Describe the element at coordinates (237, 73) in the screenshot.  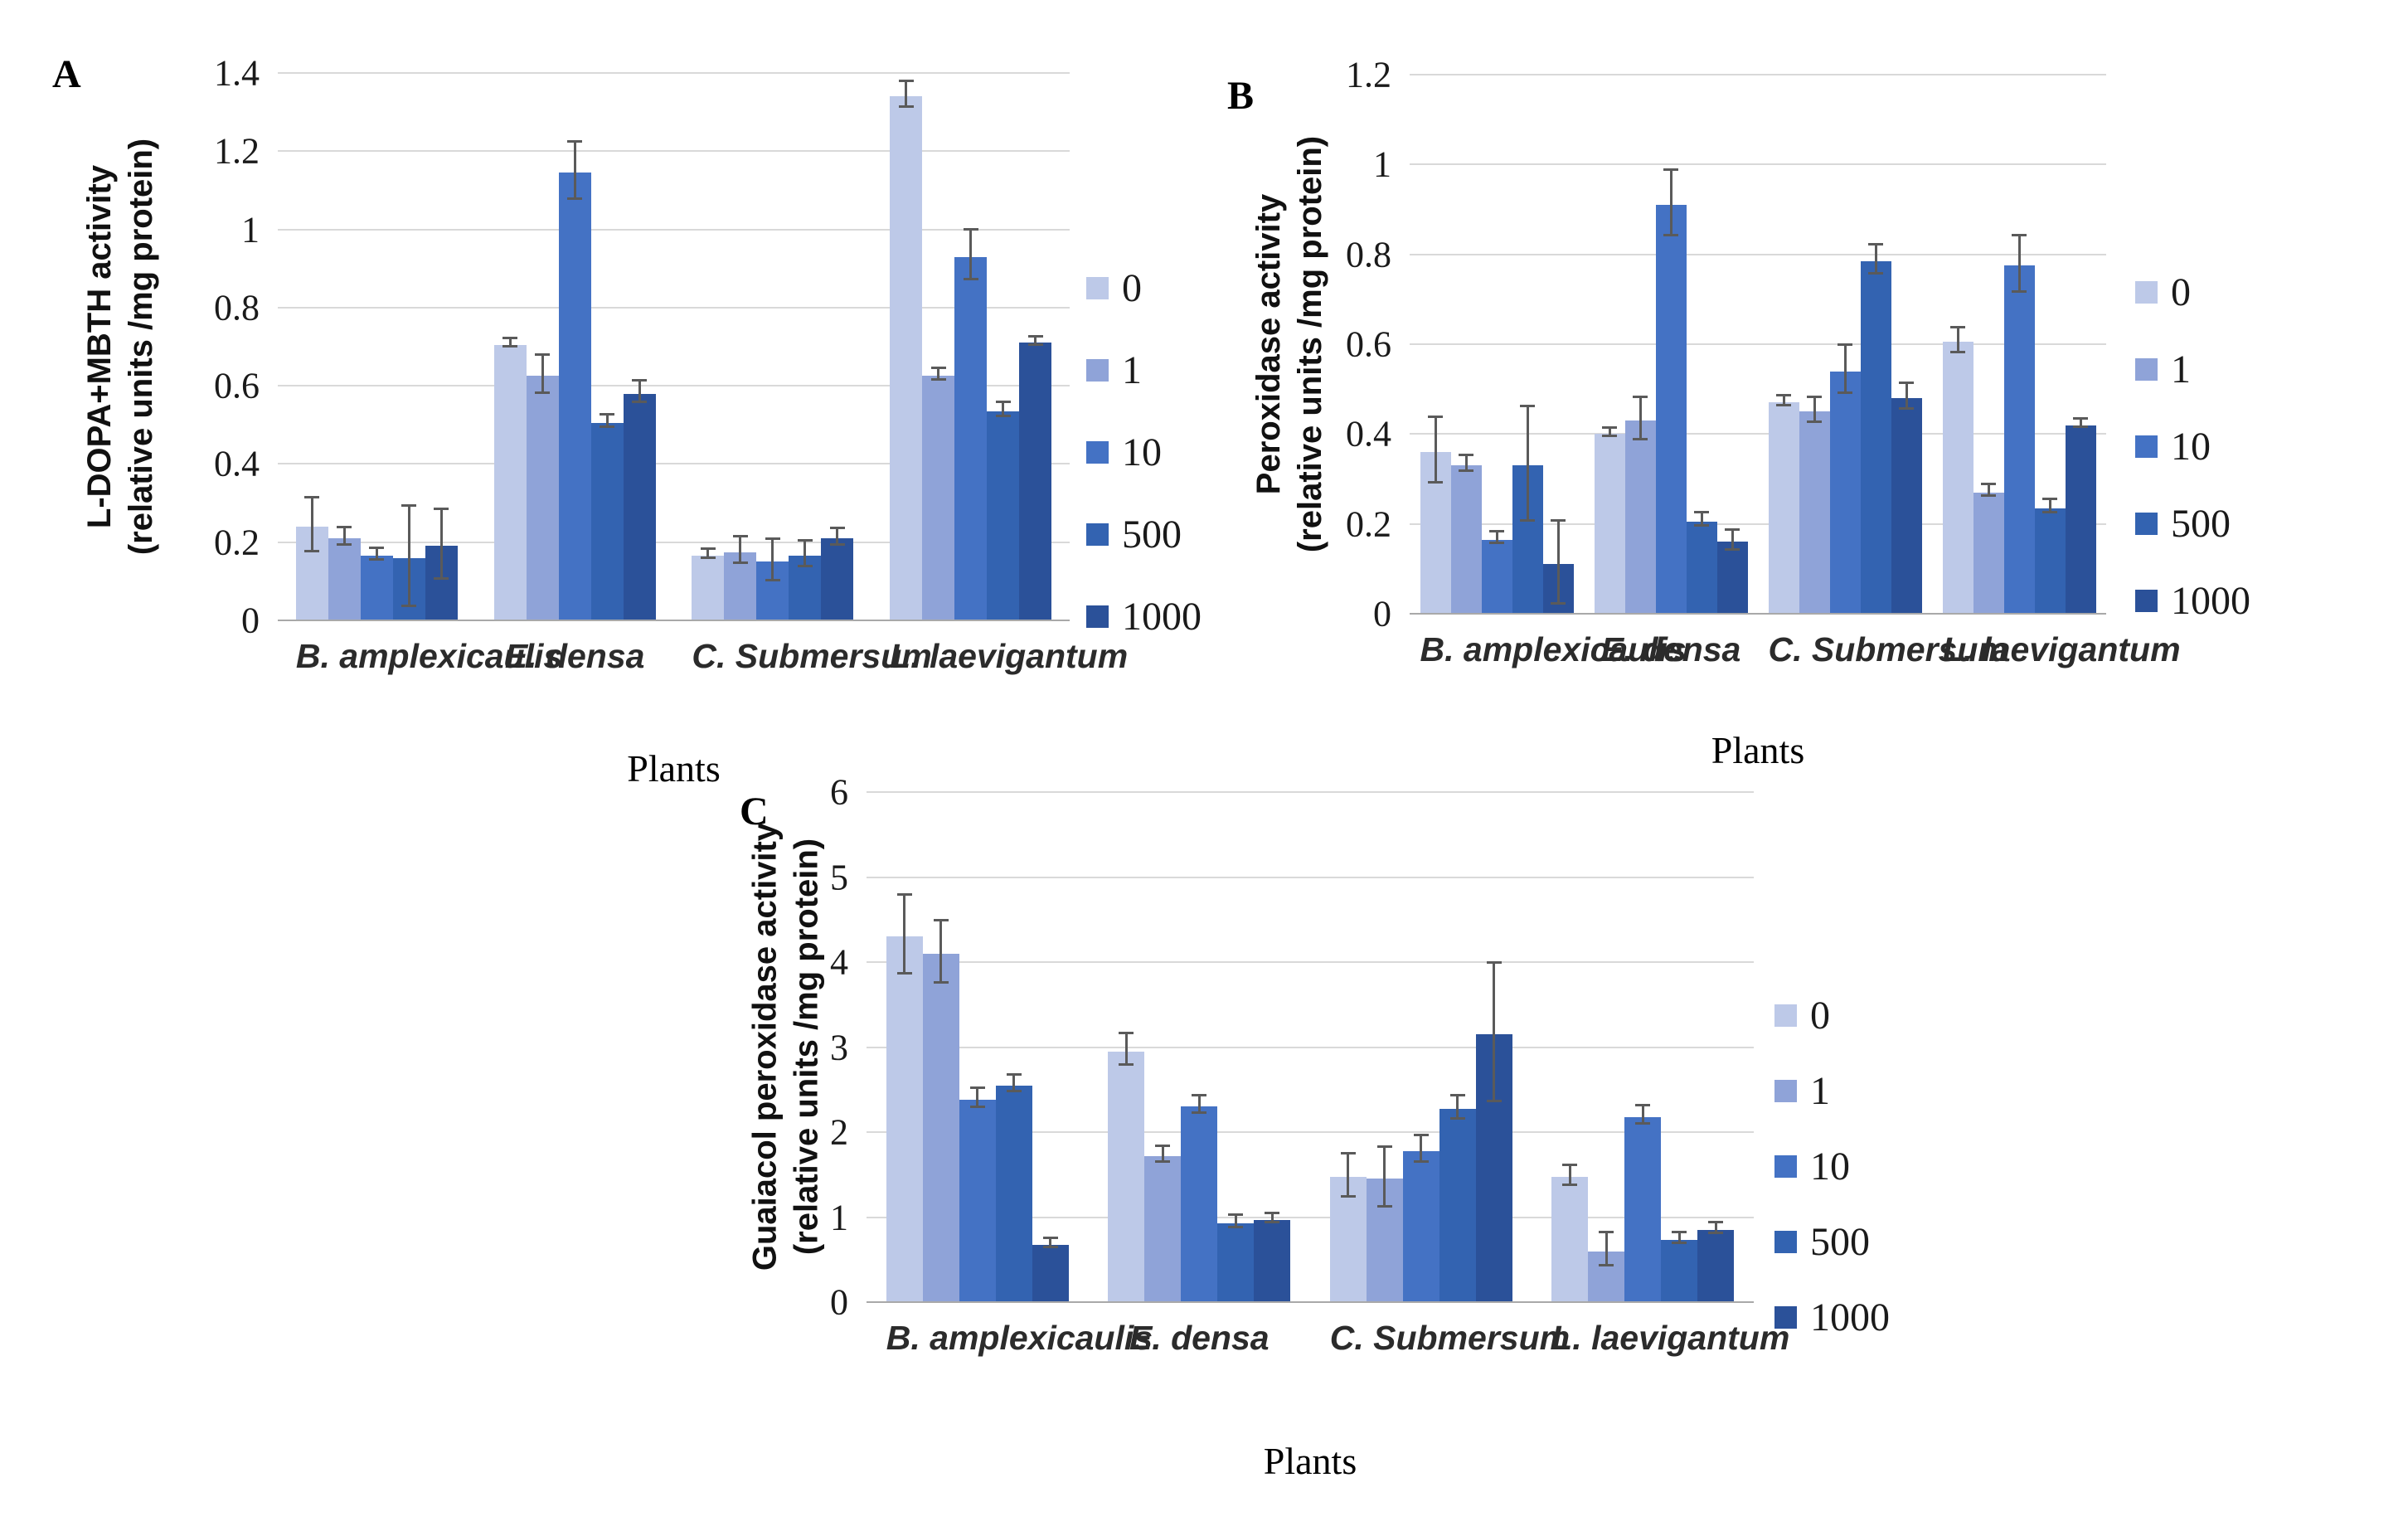
I see `y-tick-label: 1.4` at that location.